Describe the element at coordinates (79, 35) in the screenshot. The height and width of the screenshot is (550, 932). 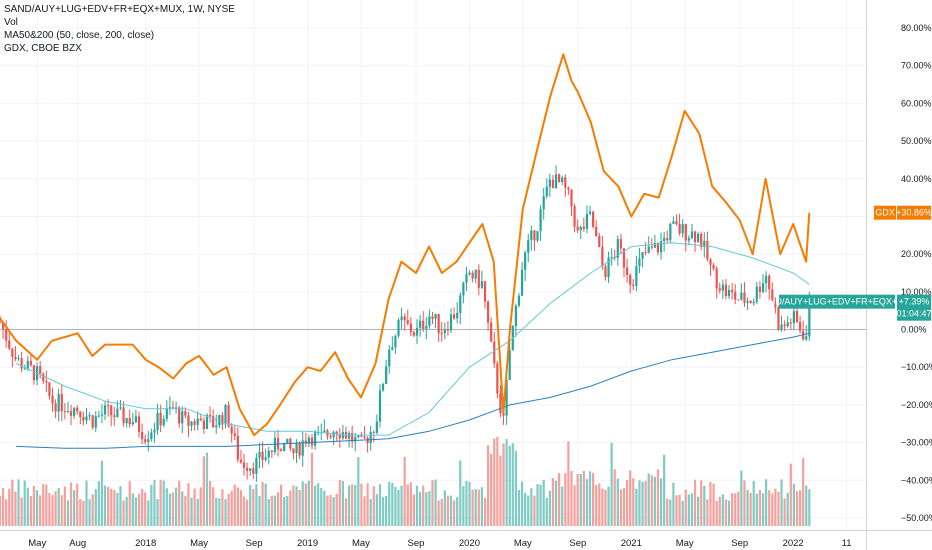
I see `legend-moving-averages: MA50&200 (50, close, 200, close)` at that location.